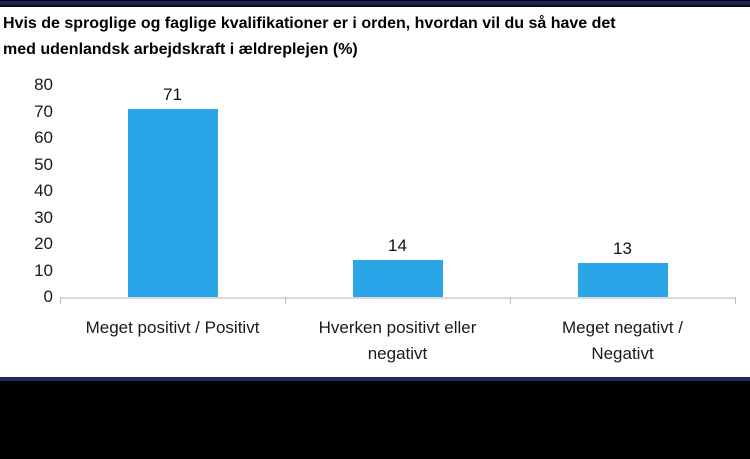 The width and height of the screenshot is (750, 459). I want to click on bottom-border-line, so click(375, 379).